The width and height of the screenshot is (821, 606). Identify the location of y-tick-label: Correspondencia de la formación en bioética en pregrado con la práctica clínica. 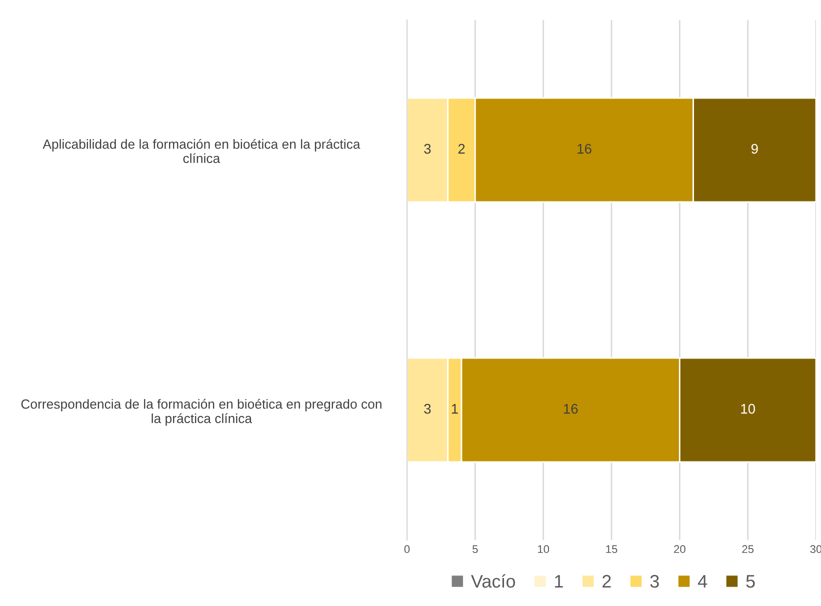
(201, 412).